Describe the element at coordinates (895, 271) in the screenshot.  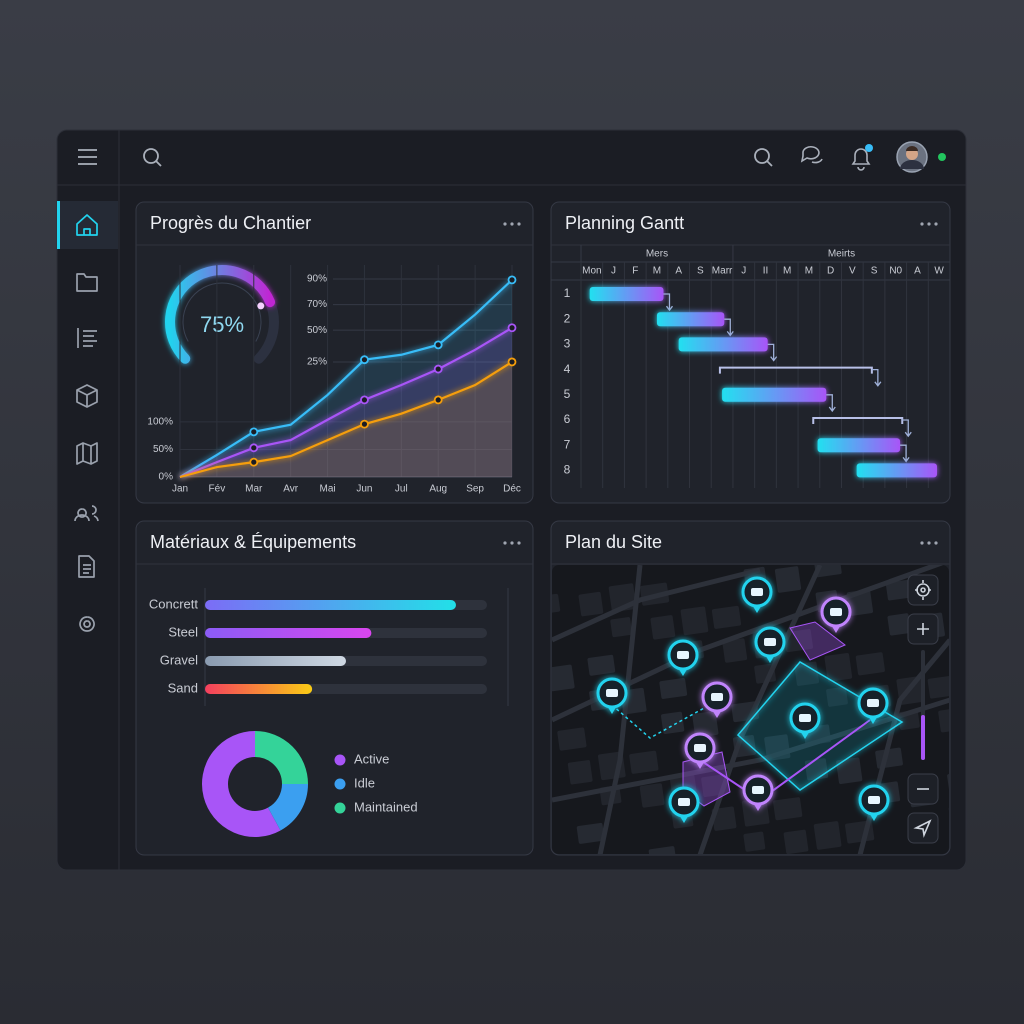
I see `day-label: N0` at that location.